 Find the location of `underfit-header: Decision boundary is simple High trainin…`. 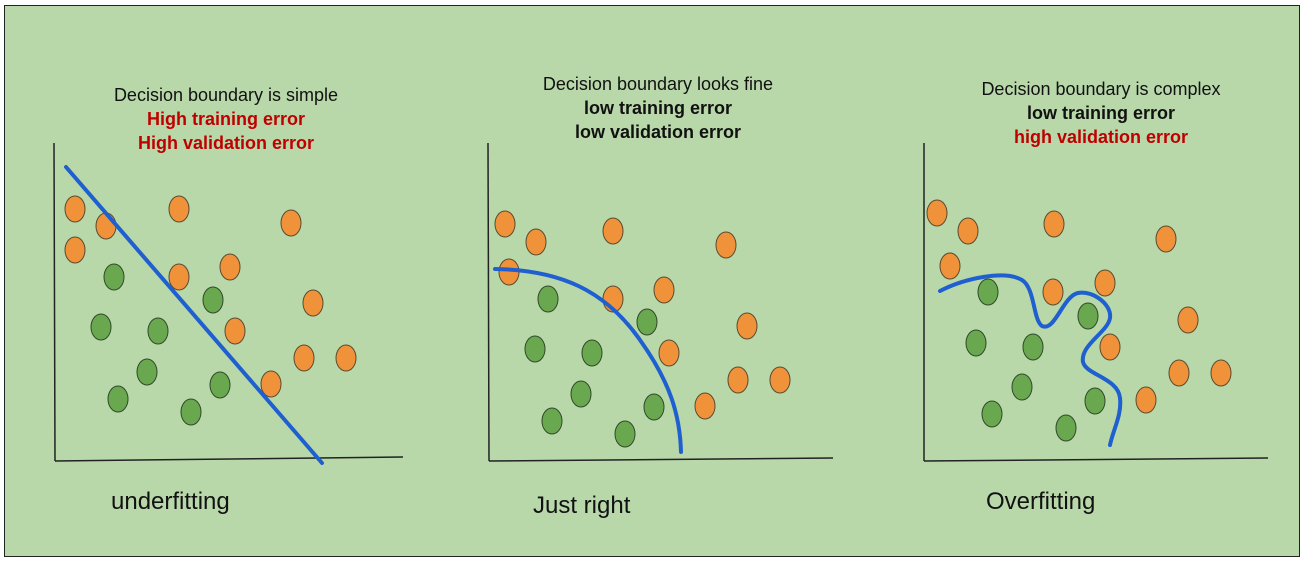

underfit-header: Decision boundary is simple High trainin… is located at coordinates (226, 119).